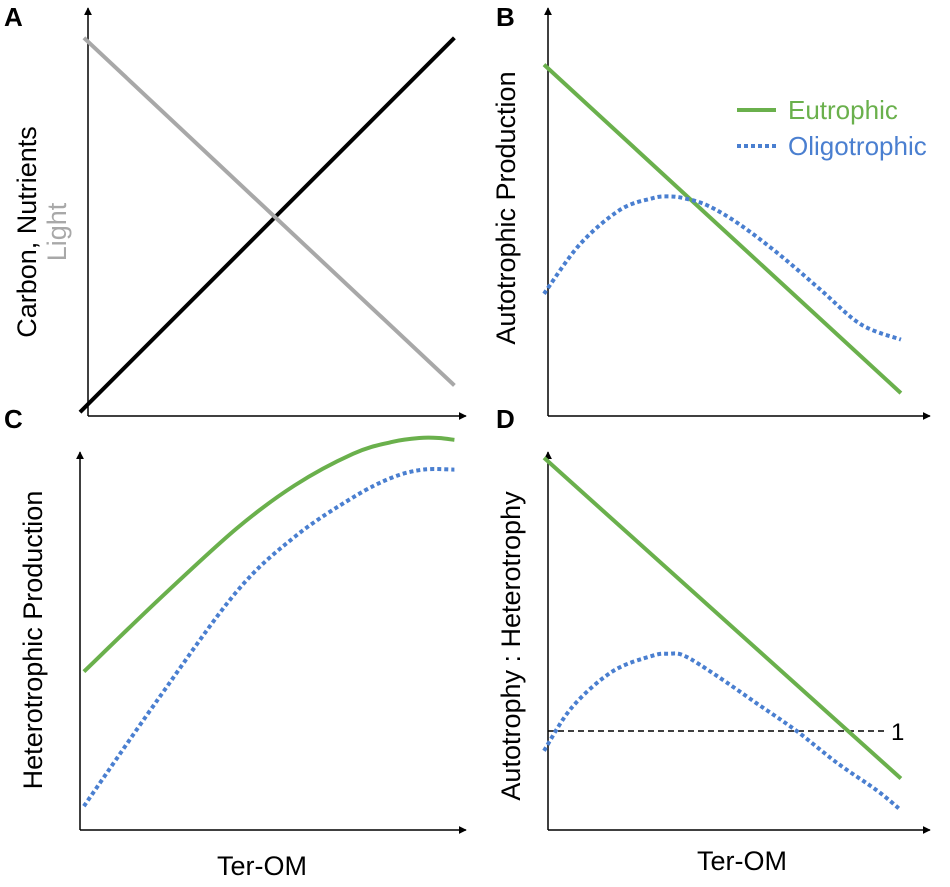 The height and width of the screenshot is (887, 950). I want to click on panel-b-ylabel: Autotrophic Production, so click(506, 207).